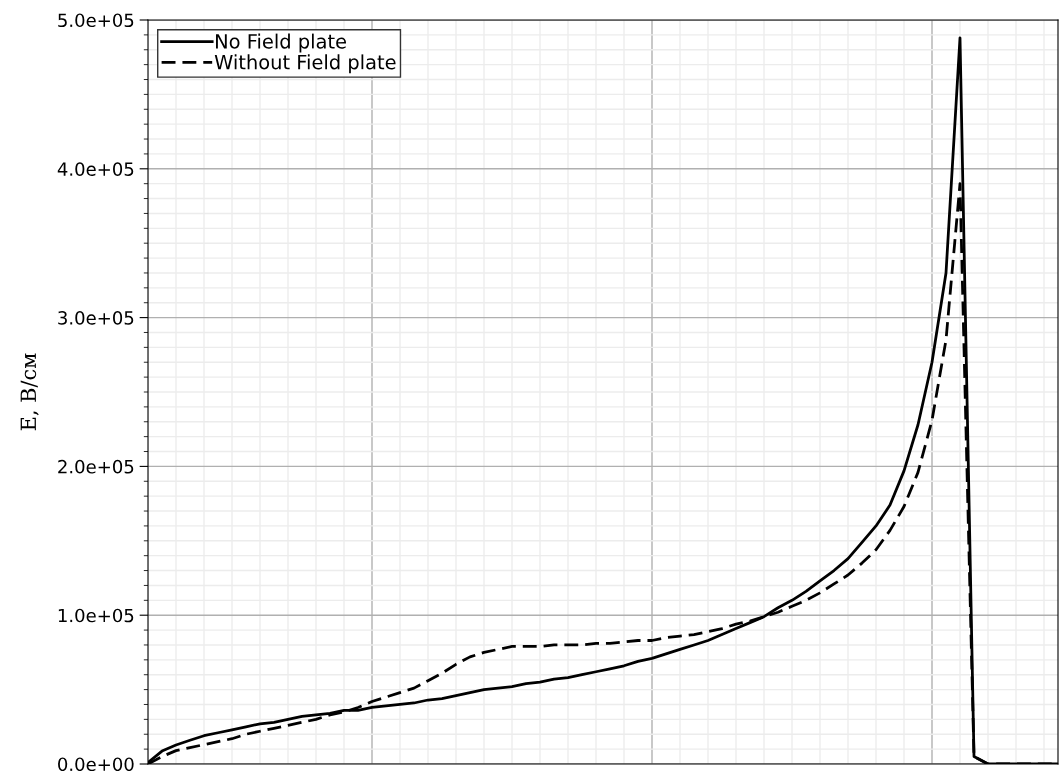  I want to click on y-tick-label: 5.0e+05, so click(96, 20).